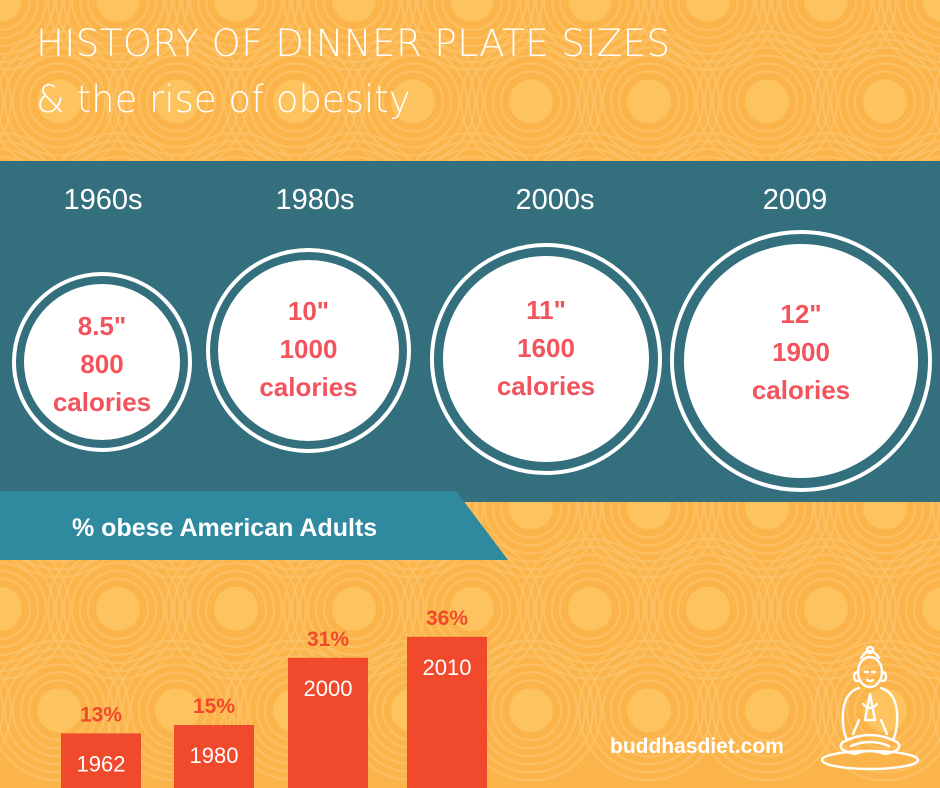  Describe the element at coordinates (214, 706) in the screenshot. I see `bar-value-label: 15%` at that location.